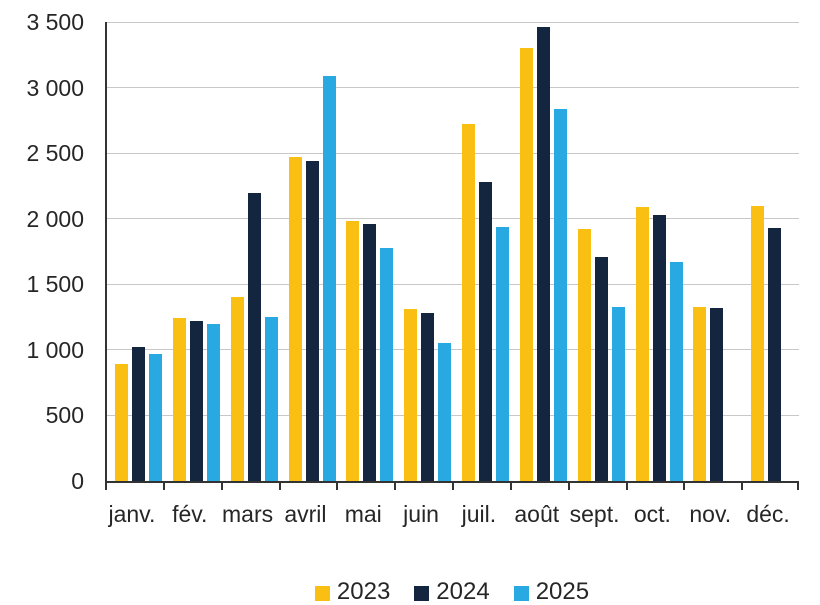  I want to click on y-tick-label: 3 000, so click(55, 87).